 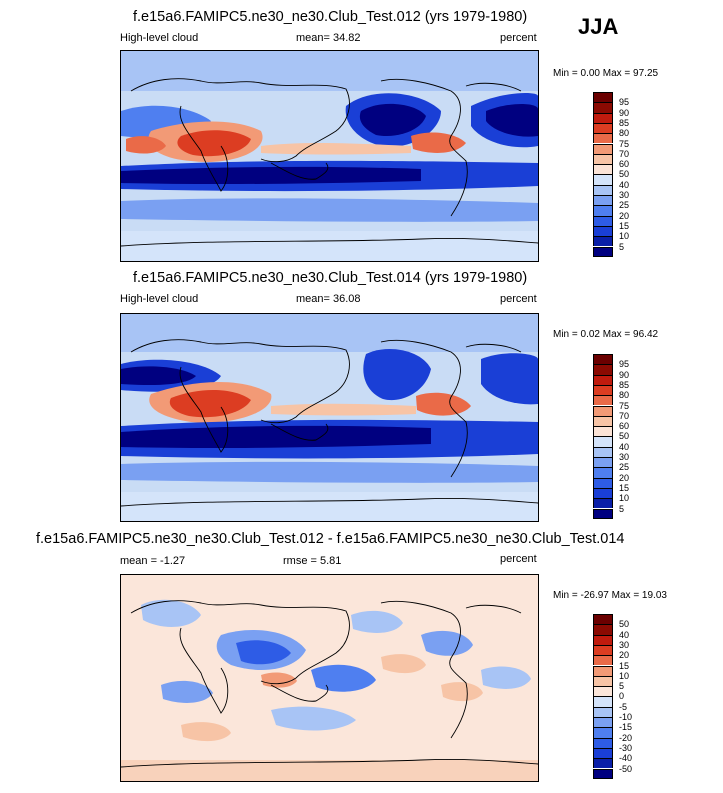 I want to click on panel2-natl2-low, so click(x=509, y=379).